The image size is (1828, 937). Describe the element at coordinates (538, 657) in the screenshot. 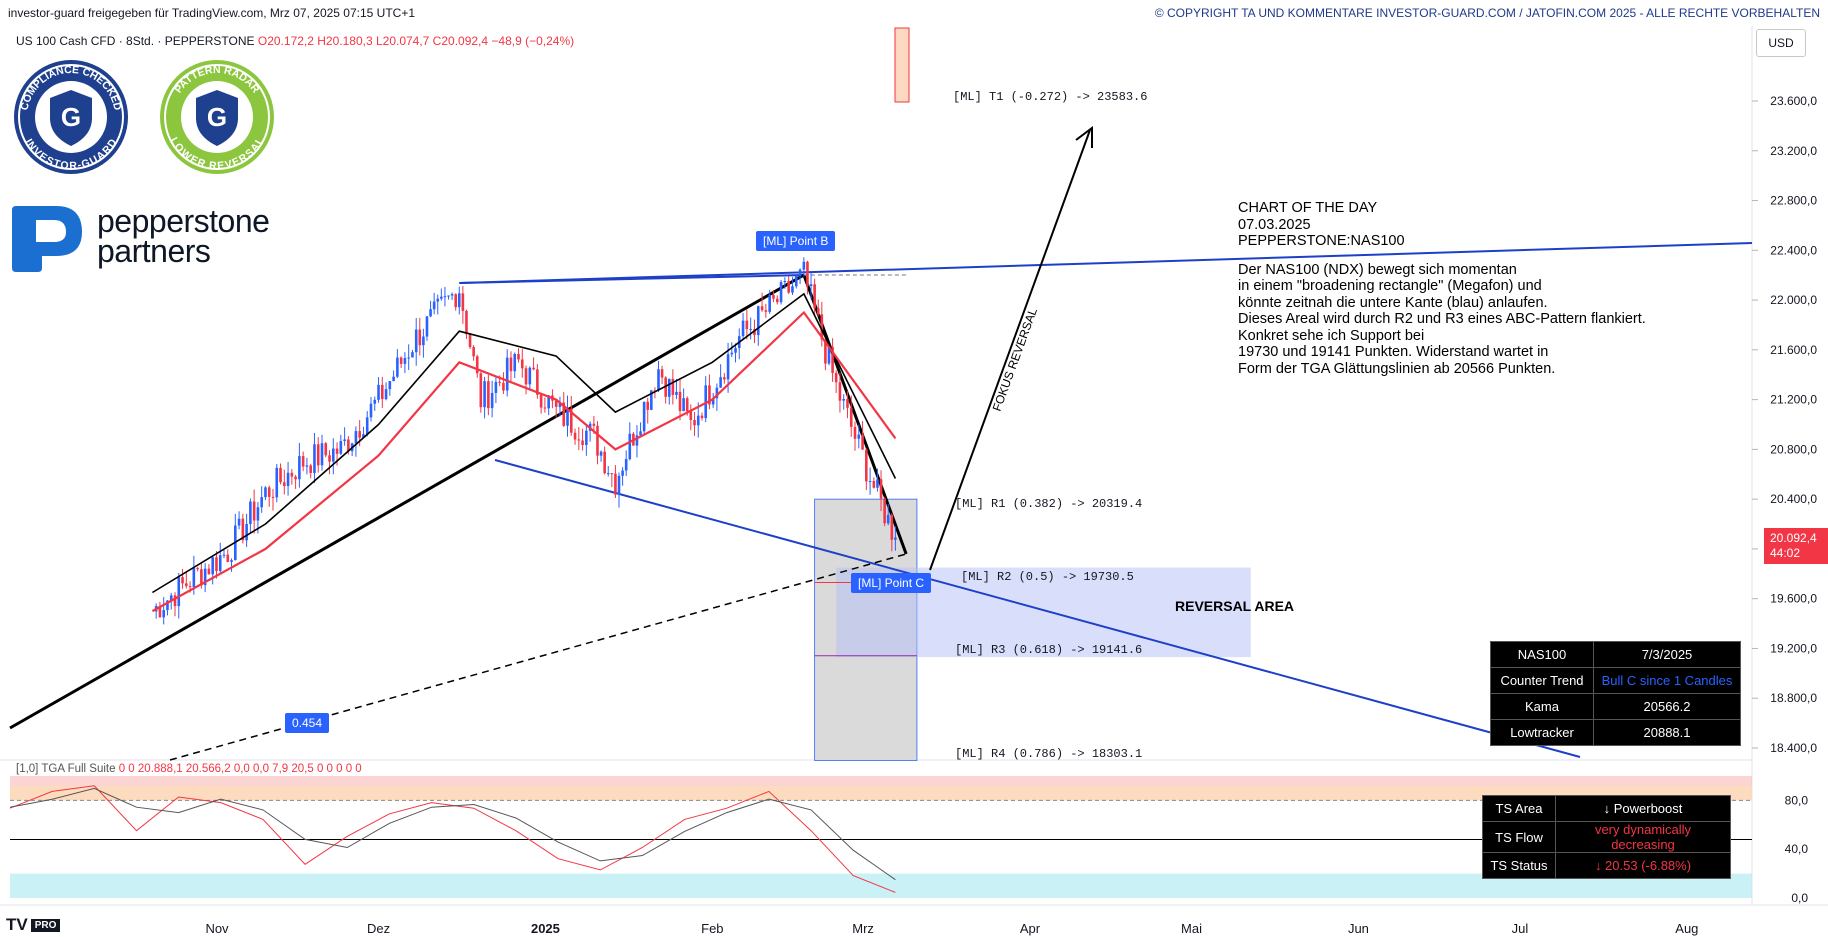

I see `dashed-projection` at that location.